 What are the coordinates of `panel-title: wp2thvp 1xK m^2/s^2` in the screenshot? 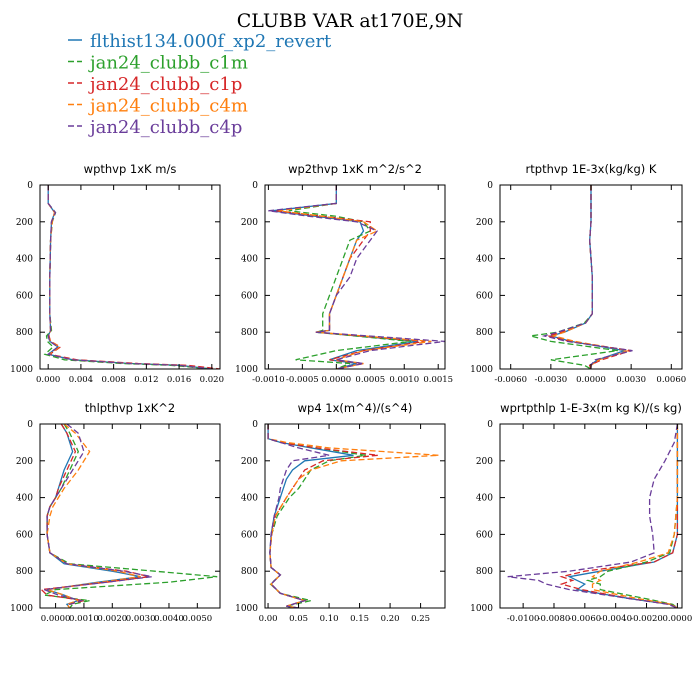 It's located at (355, 169).